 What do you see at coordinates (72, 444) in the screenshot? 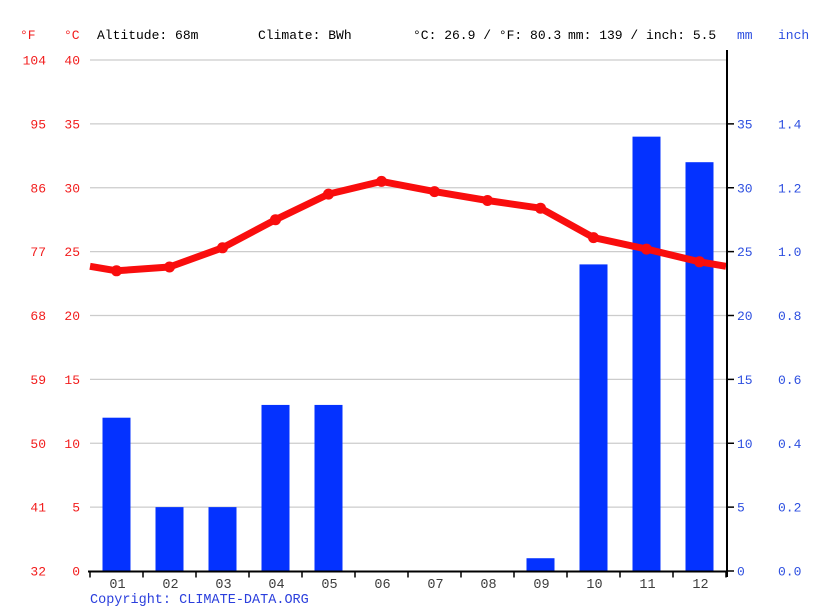
I see `label-celsius-10: 10` at bounding box center [72, 444].